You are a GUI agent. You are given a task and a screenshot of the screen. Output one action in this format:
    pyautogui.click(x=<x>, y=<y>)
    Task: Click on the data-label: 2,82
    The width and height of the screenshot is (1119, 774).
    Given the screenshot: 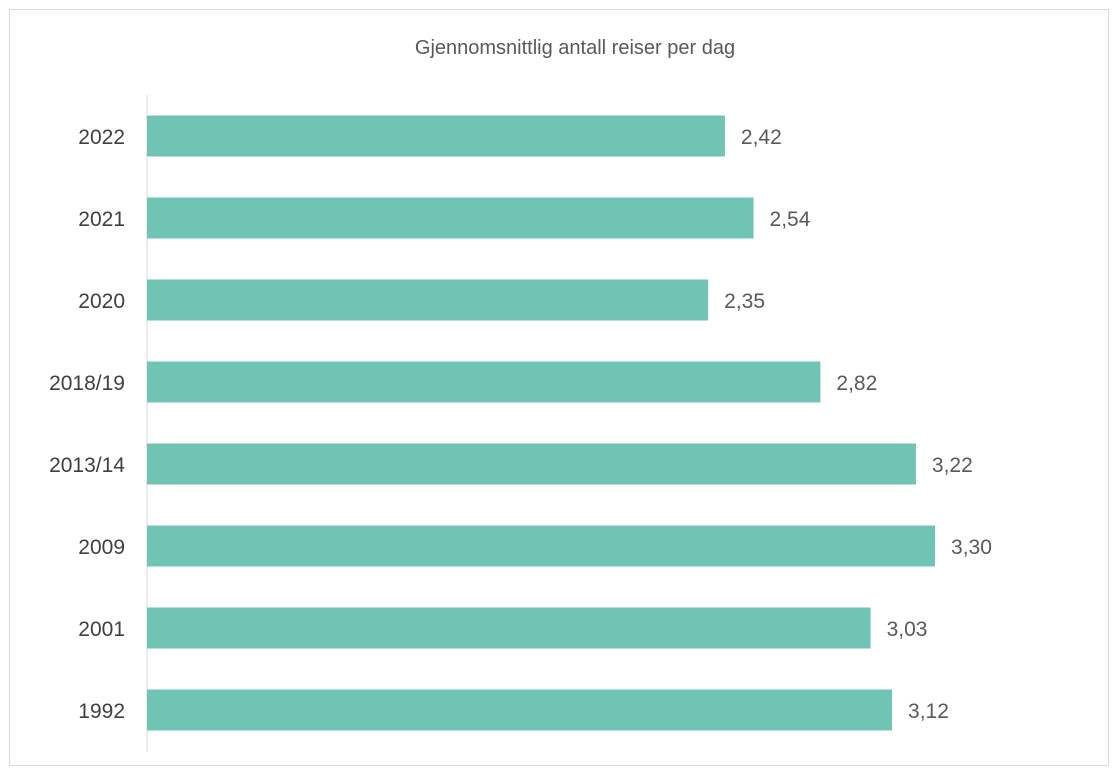 What is the action you would take?
    pyautogui.click(x=856, y=383)
    